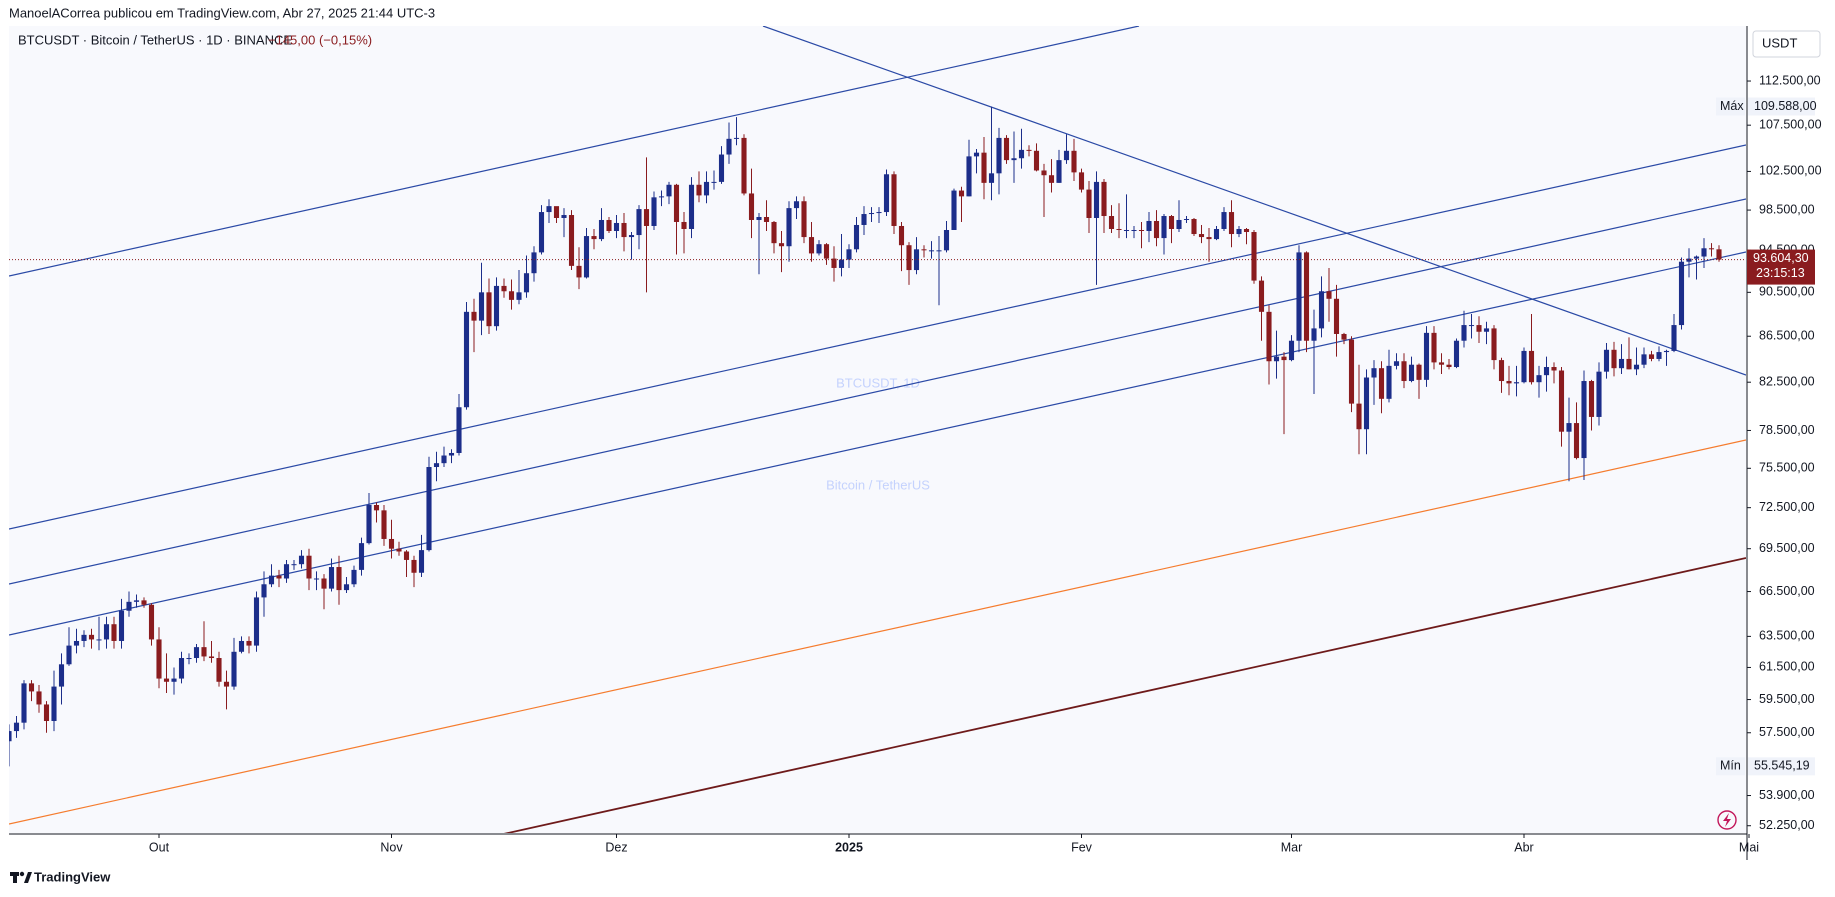  What do you see at coordinates (1781, 258) in the screenshot?
I see `current-price-label: 93.604,30` at bounding box center [1781, 258].